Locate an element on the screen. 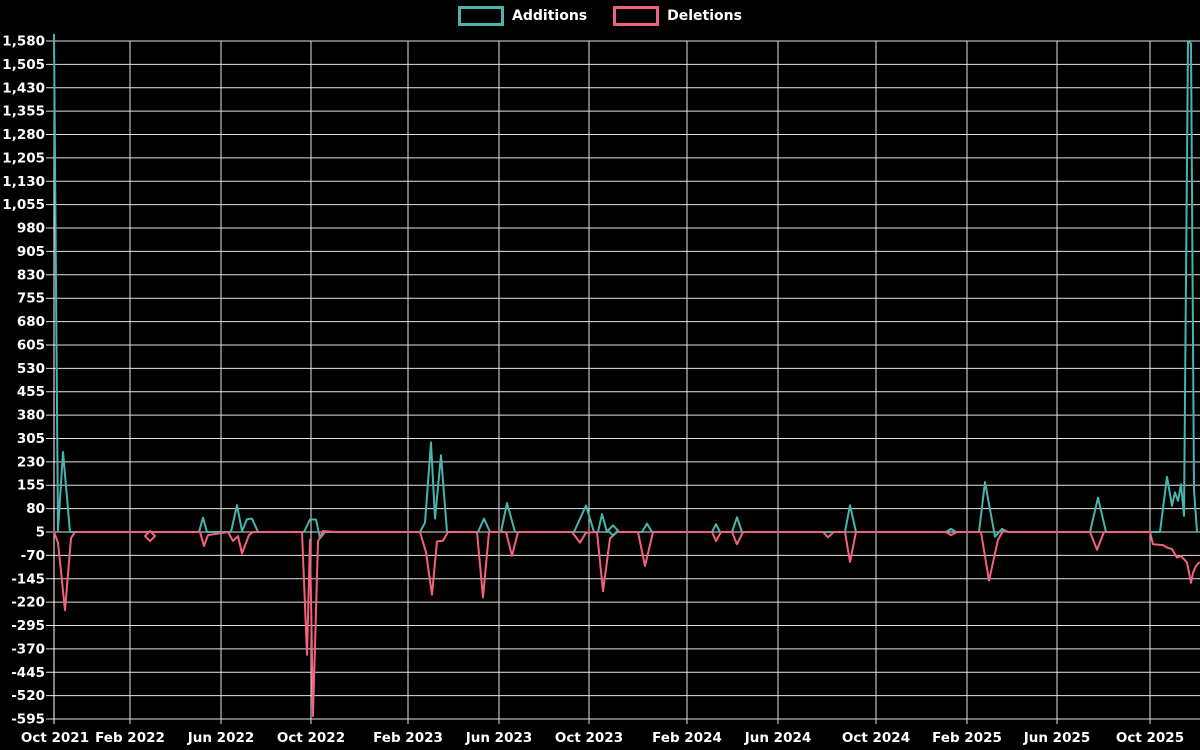 The width and height of the screenshot is (1200, 750). y-tick-label: -70 is located at coordinates (33, 556).